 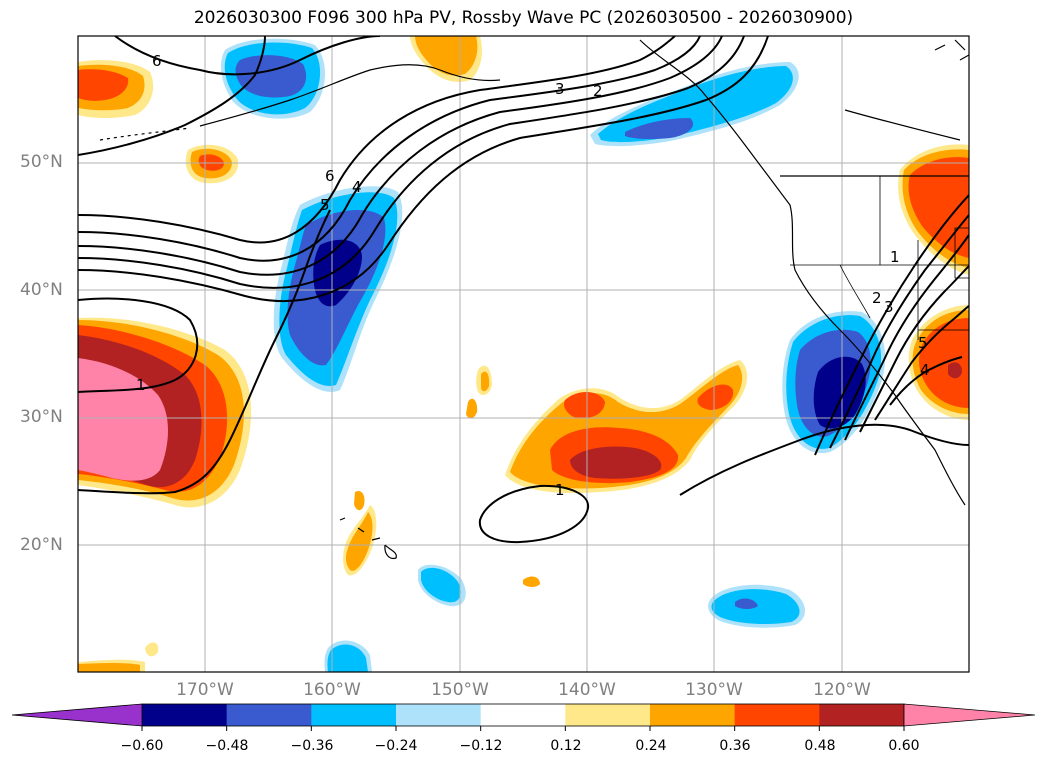 What do you see at coordinates (77, 715) in the screenshot?
I see `colorbar-extend-low` at bounding box center [77, 715].